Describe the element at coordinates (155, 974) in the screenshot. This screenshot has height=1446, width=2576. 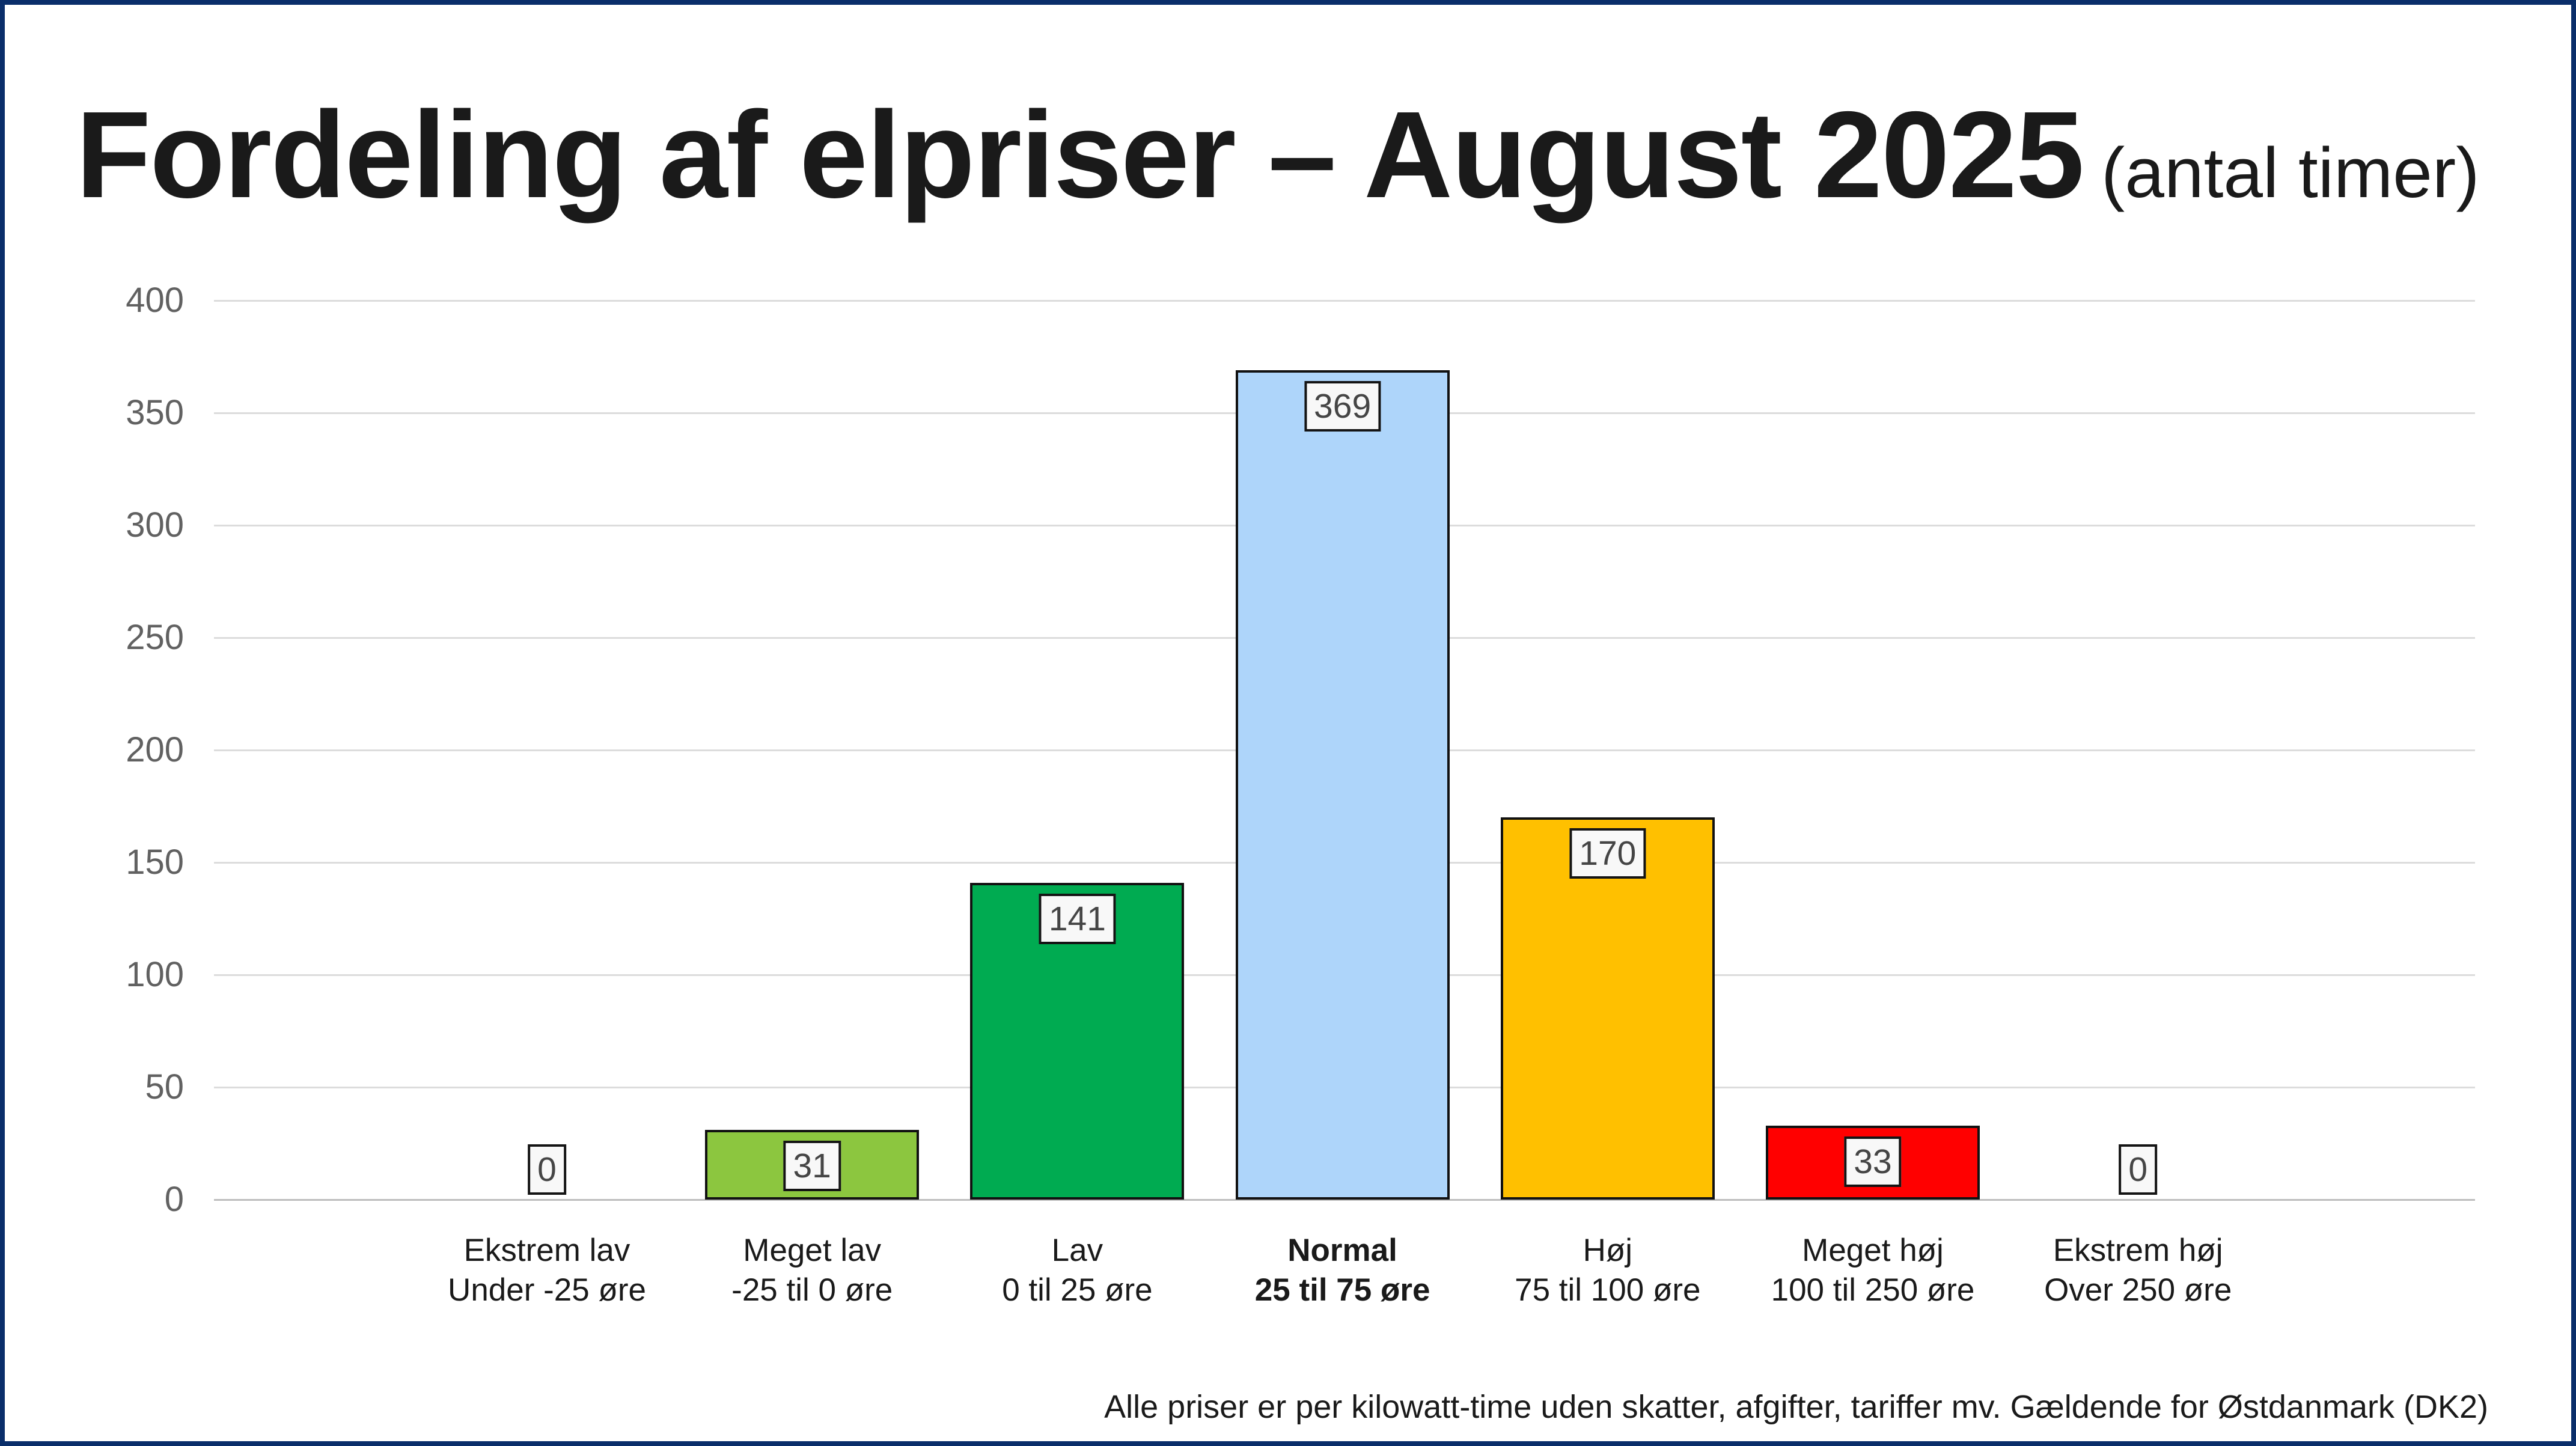
I see `y-tick-label-100: 100` at that location.